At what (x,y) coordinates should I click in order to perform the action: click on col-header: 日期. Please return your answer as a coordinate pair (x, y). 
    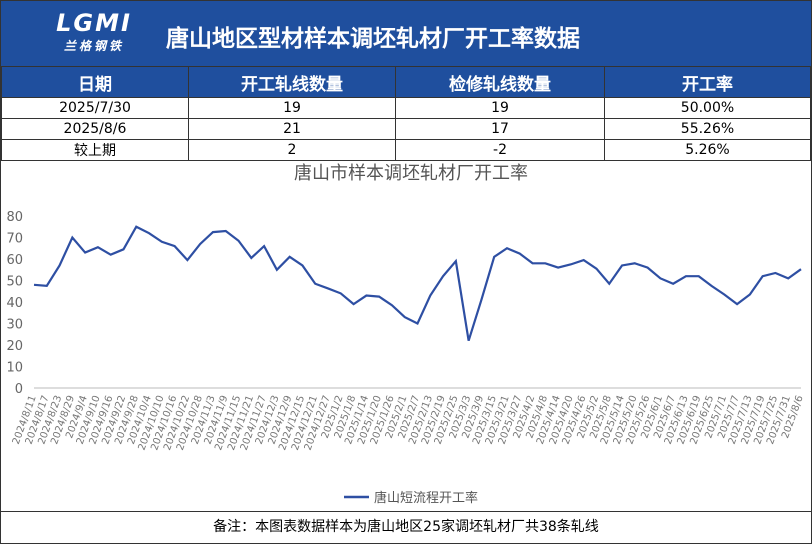
    Looking at the image, I should click on (95, 82).